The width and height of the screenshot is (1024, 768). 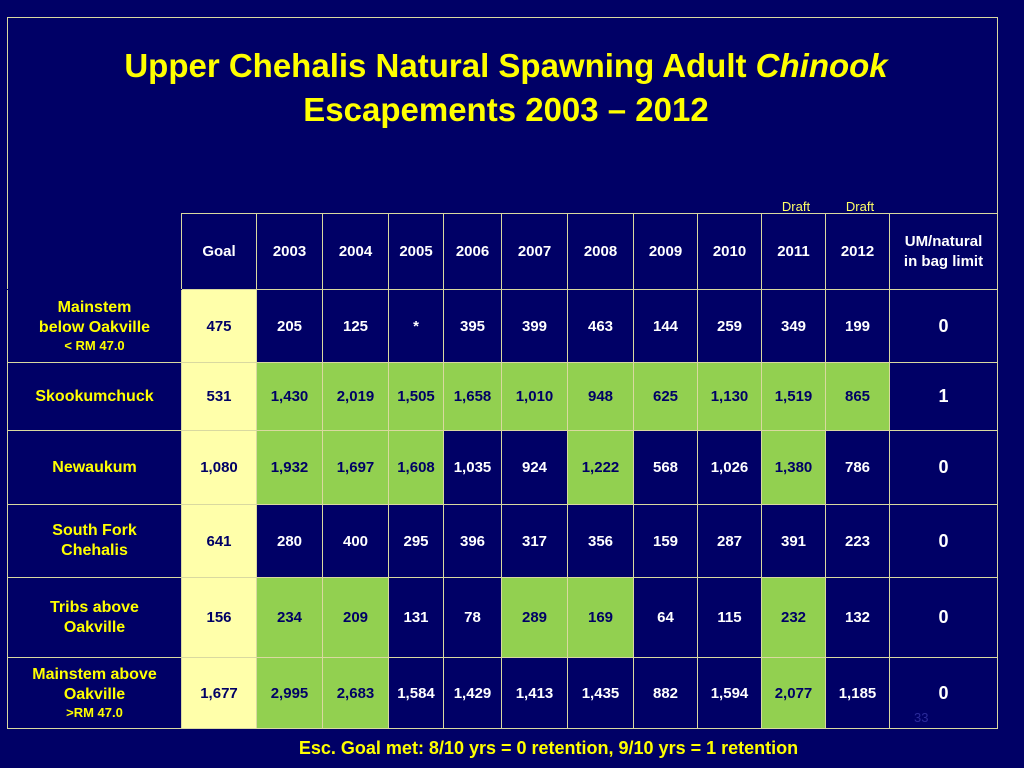 I want to click on escapement-cell: 199, so click(x=857, y=326).